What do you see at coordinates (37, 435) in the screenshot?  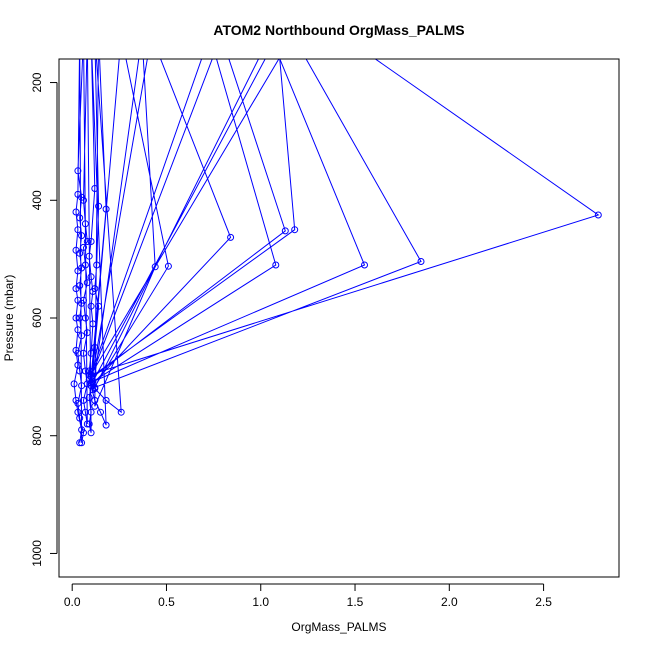 I see `y-tick-label: 800` at bounding box center [37, 435].